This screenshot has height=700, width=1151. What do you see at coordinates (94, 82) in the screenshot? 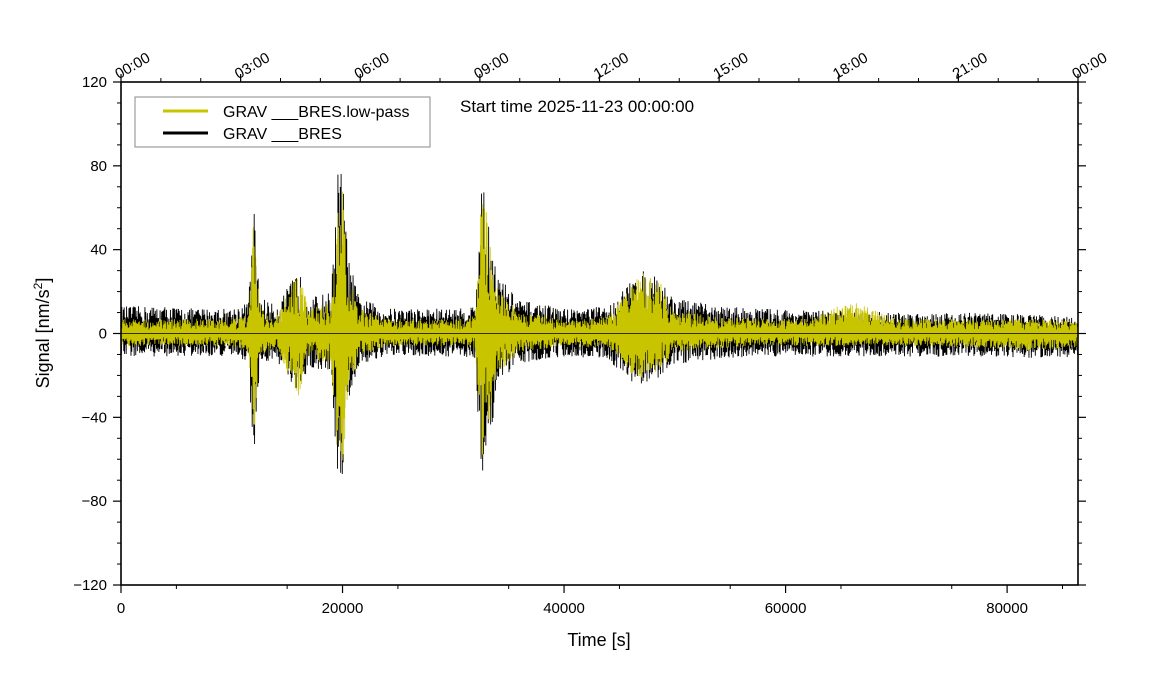
I see `y-tick-label: 120` at bounding box center [94, 82].